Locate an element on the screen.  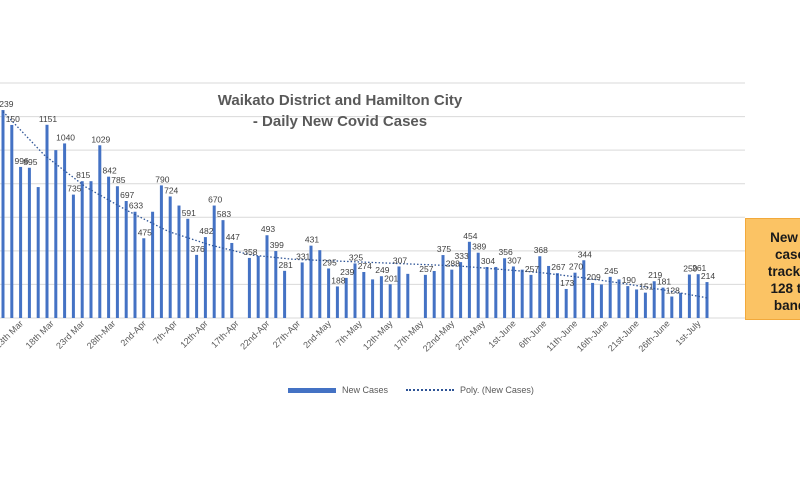
chart-title-line-1: Waikato District and Hamilton City is located at coordinates (340, 100).